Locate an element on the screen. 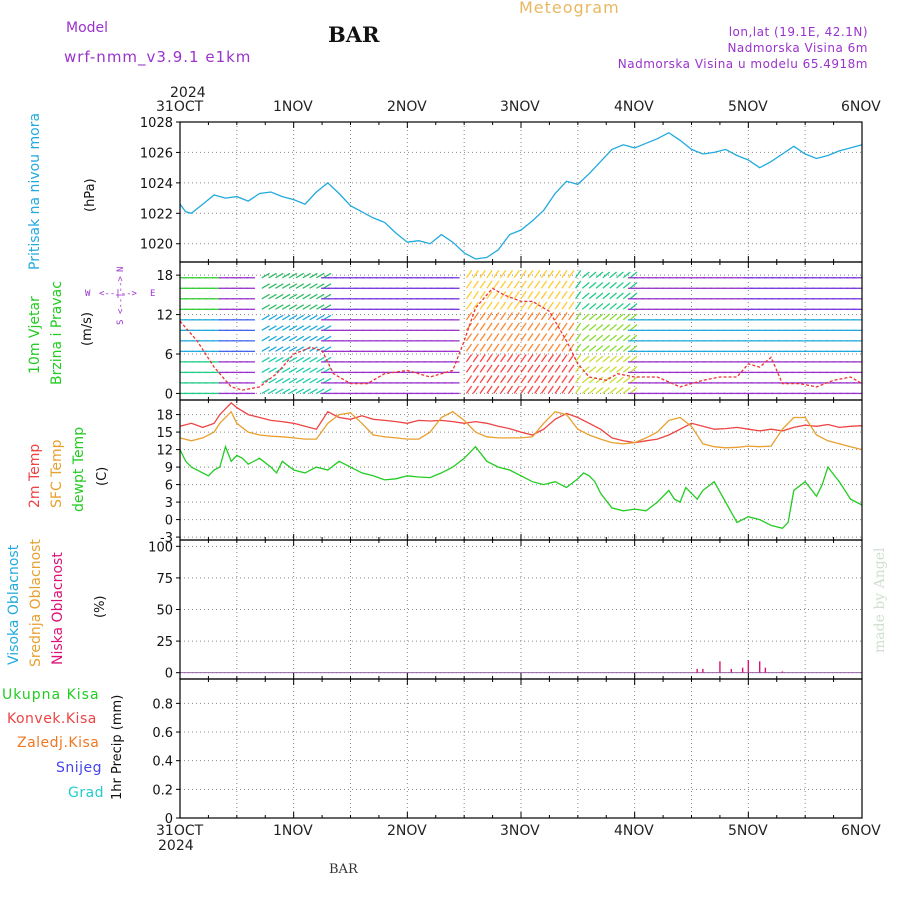 The image size is (900, 900). year-label-top: 2024 is located at coordinates (188, 93).